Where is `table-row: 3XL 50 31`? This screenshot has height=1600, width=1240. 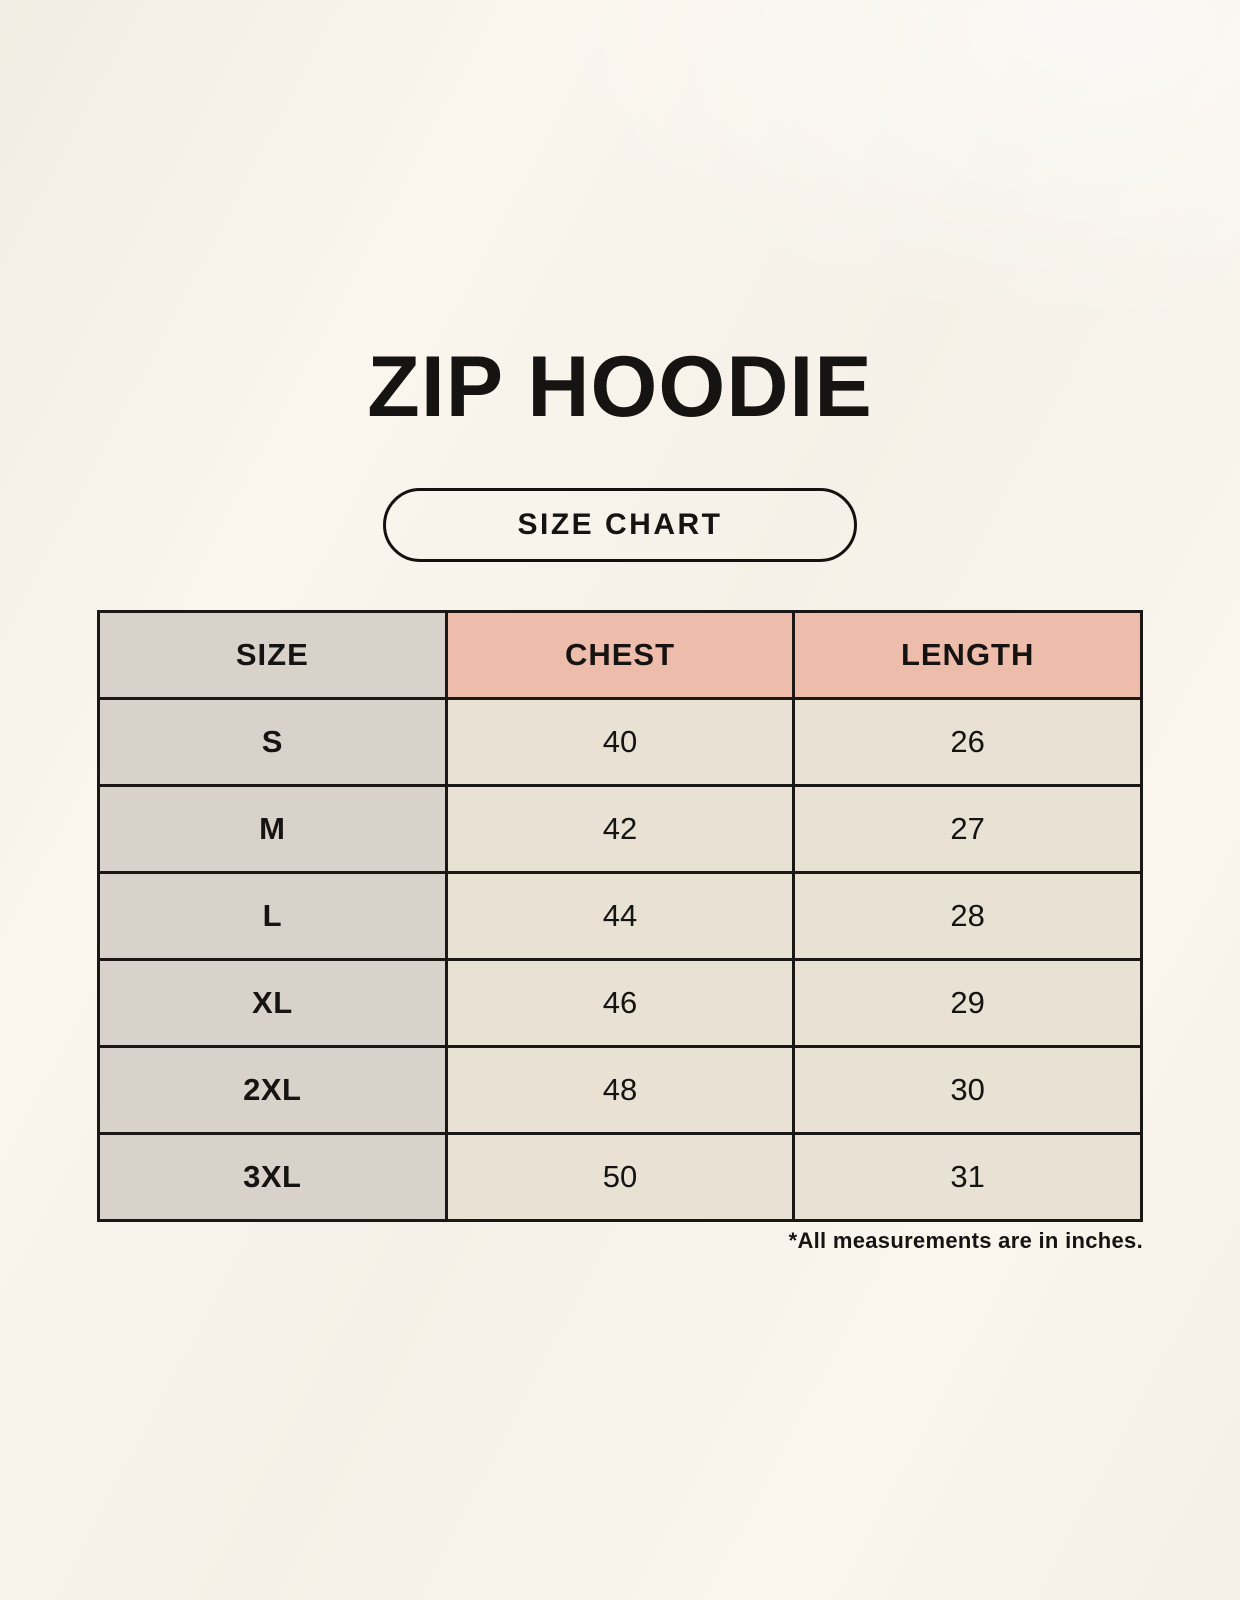
table-row: 3XL 50 31 is located at coordinates (620, 1177).